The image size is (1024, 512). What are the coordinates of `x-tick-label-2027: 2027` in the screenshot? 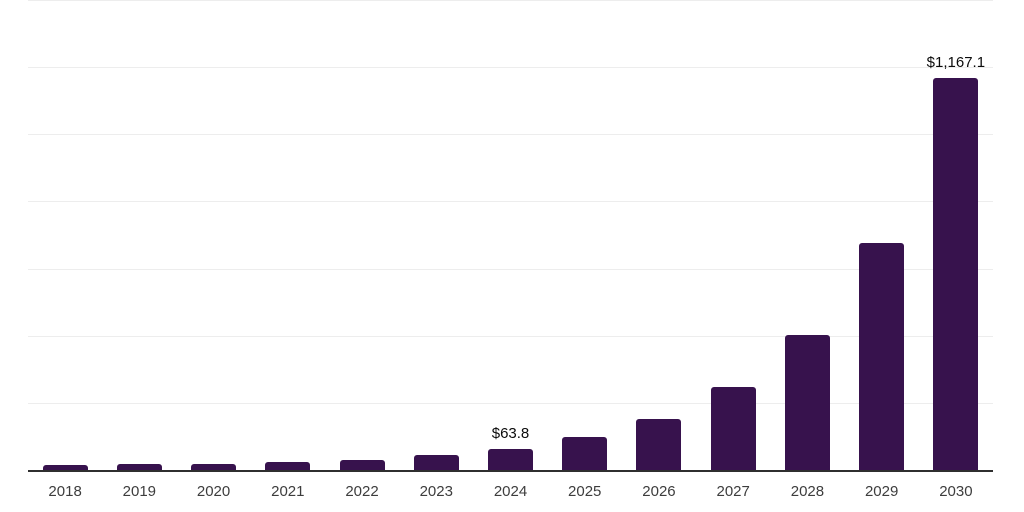 It's located at (733, 491).